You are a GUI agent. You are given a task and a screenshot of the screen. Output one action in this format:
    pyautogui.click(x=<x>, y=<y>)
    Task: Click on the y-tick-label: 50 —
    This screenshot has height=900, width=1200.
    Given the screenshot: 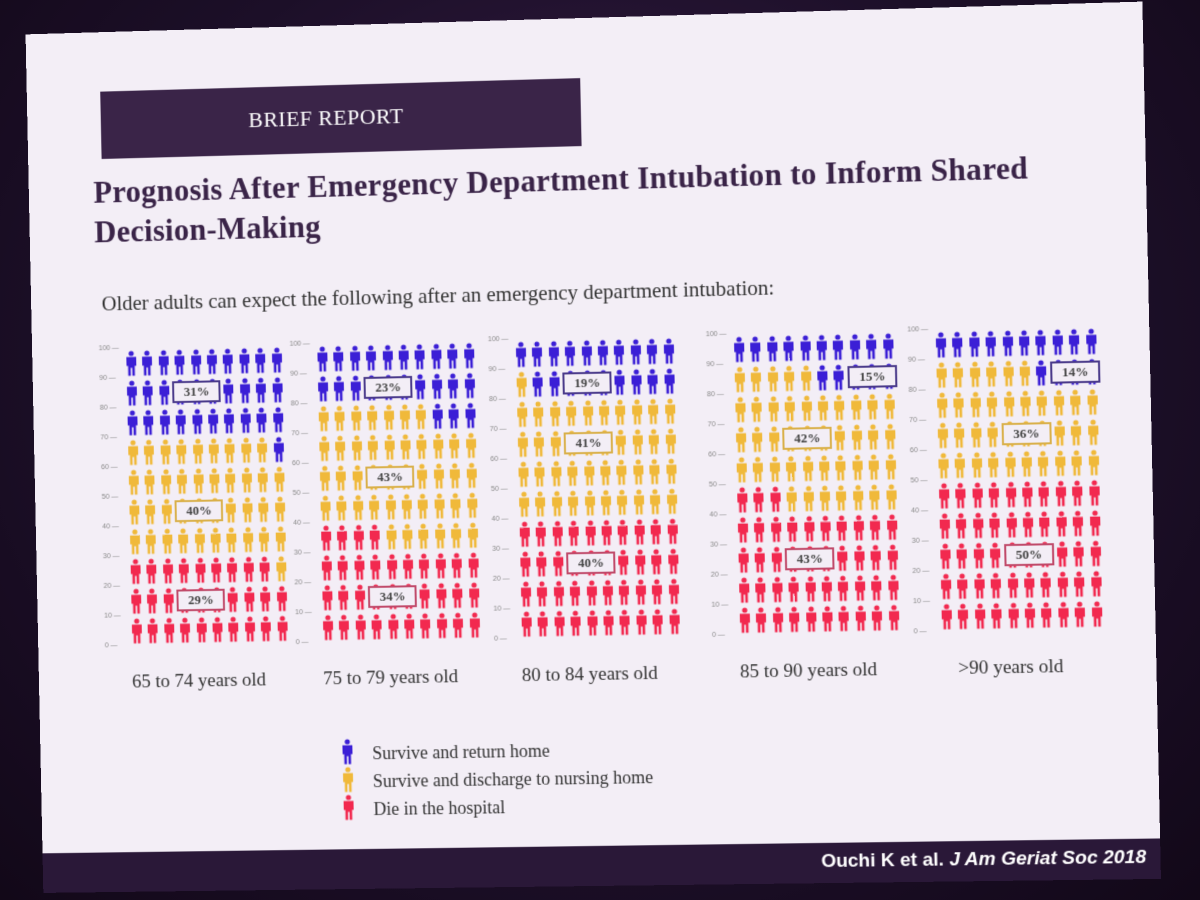 What is the action you would take?
    pyautogui.click(x=499, y=489)
    